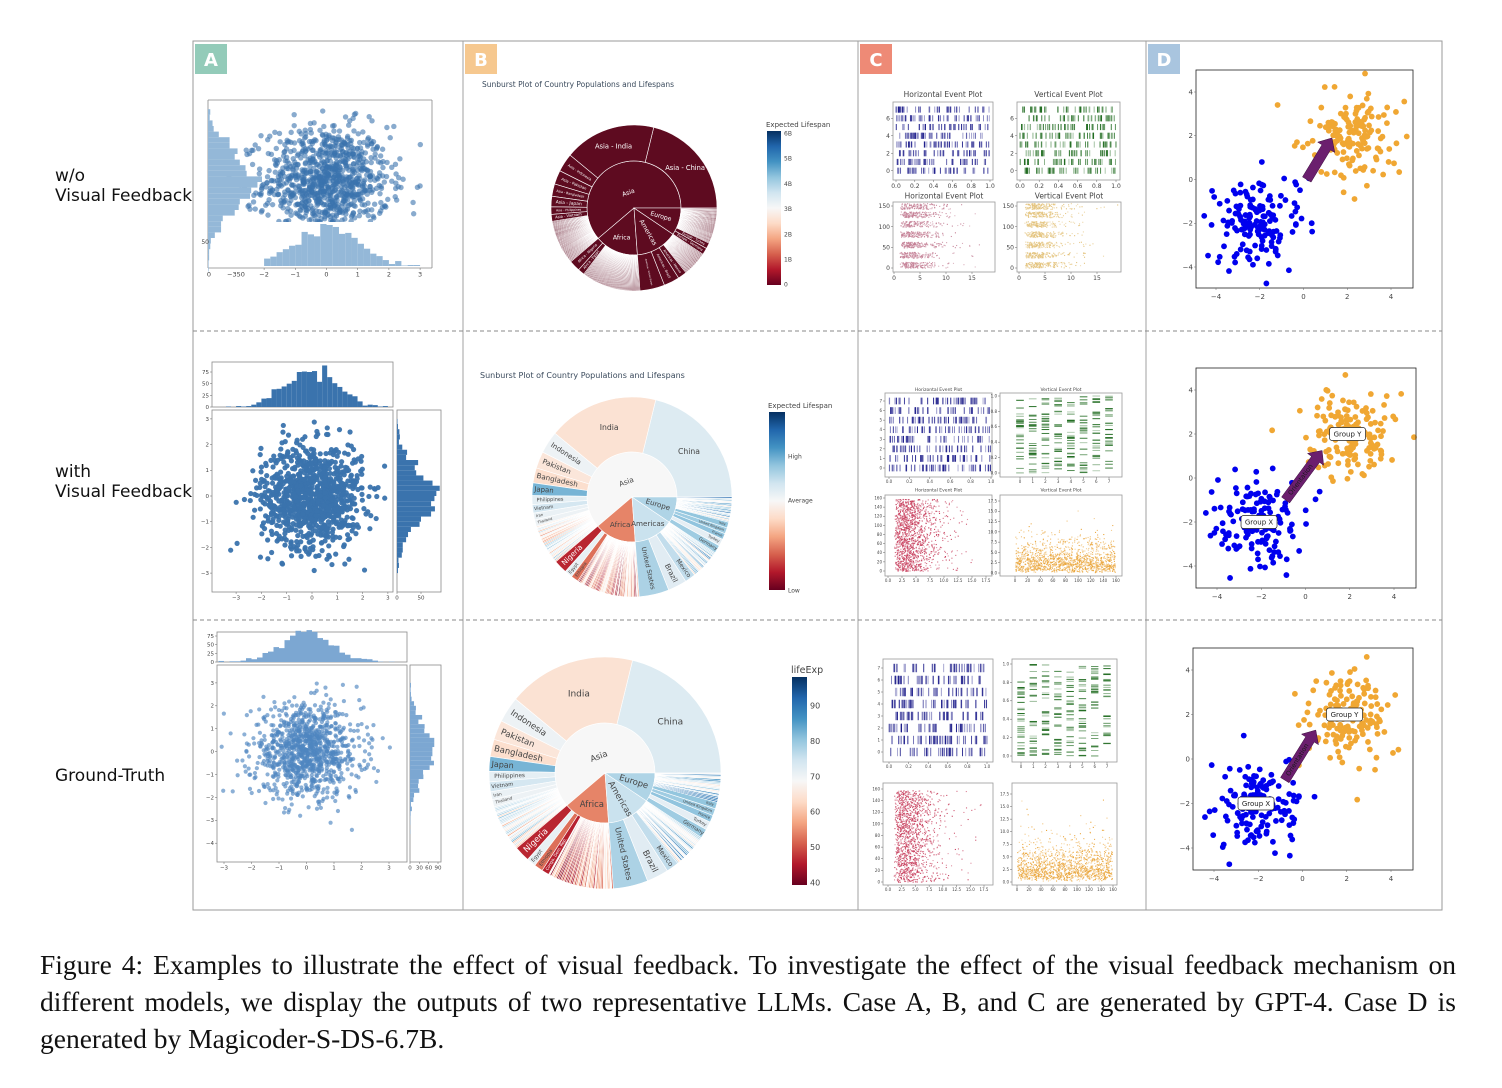  I want to click on x-tick-label: 0, so click(397, 599).